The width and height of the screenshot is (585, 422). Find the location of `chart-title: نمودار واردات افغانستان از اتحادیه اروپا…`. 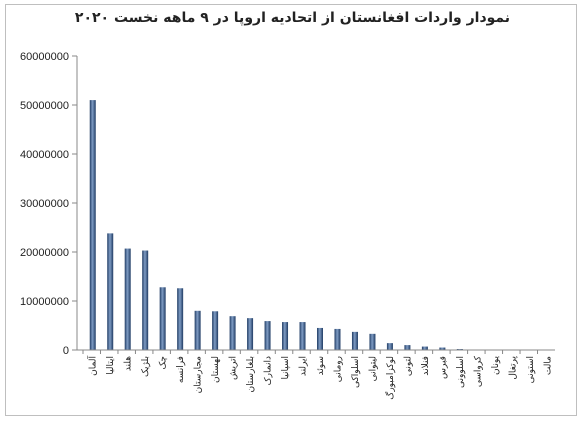

chart-title: نمودار واردات افغانستان از اتحادیه اروپا… is located at coordinates (292, 18).